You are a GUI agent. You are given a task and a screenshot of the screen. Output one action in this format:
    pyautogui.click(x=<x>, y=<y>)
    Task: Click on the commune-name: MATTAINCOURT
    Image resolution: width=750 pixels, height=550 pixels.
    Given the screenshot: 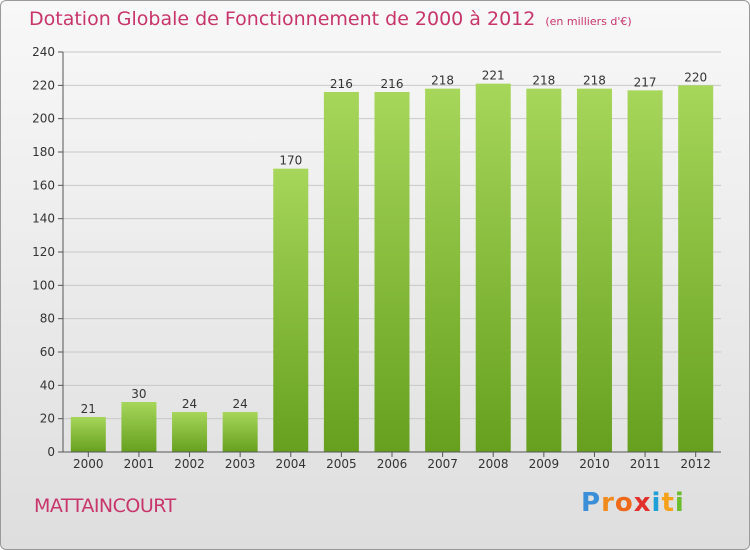 What is the action you would take?
    pyautogui.click(x=105, y=506)
    